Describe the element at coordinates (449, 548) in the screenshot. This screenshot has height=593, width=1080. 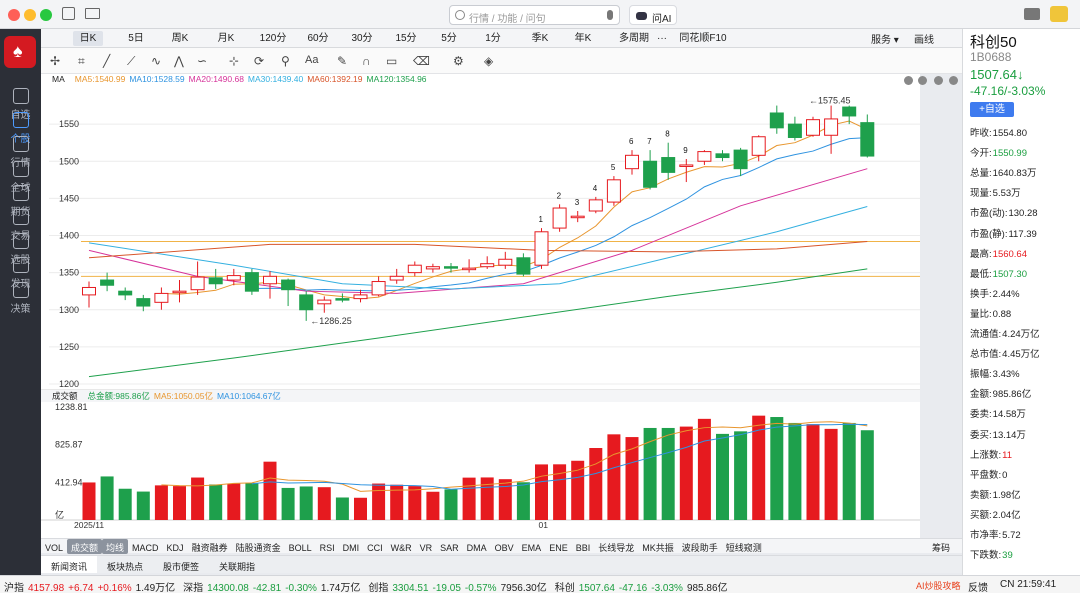
I see `indicator-tab-13: SAR` at that location.